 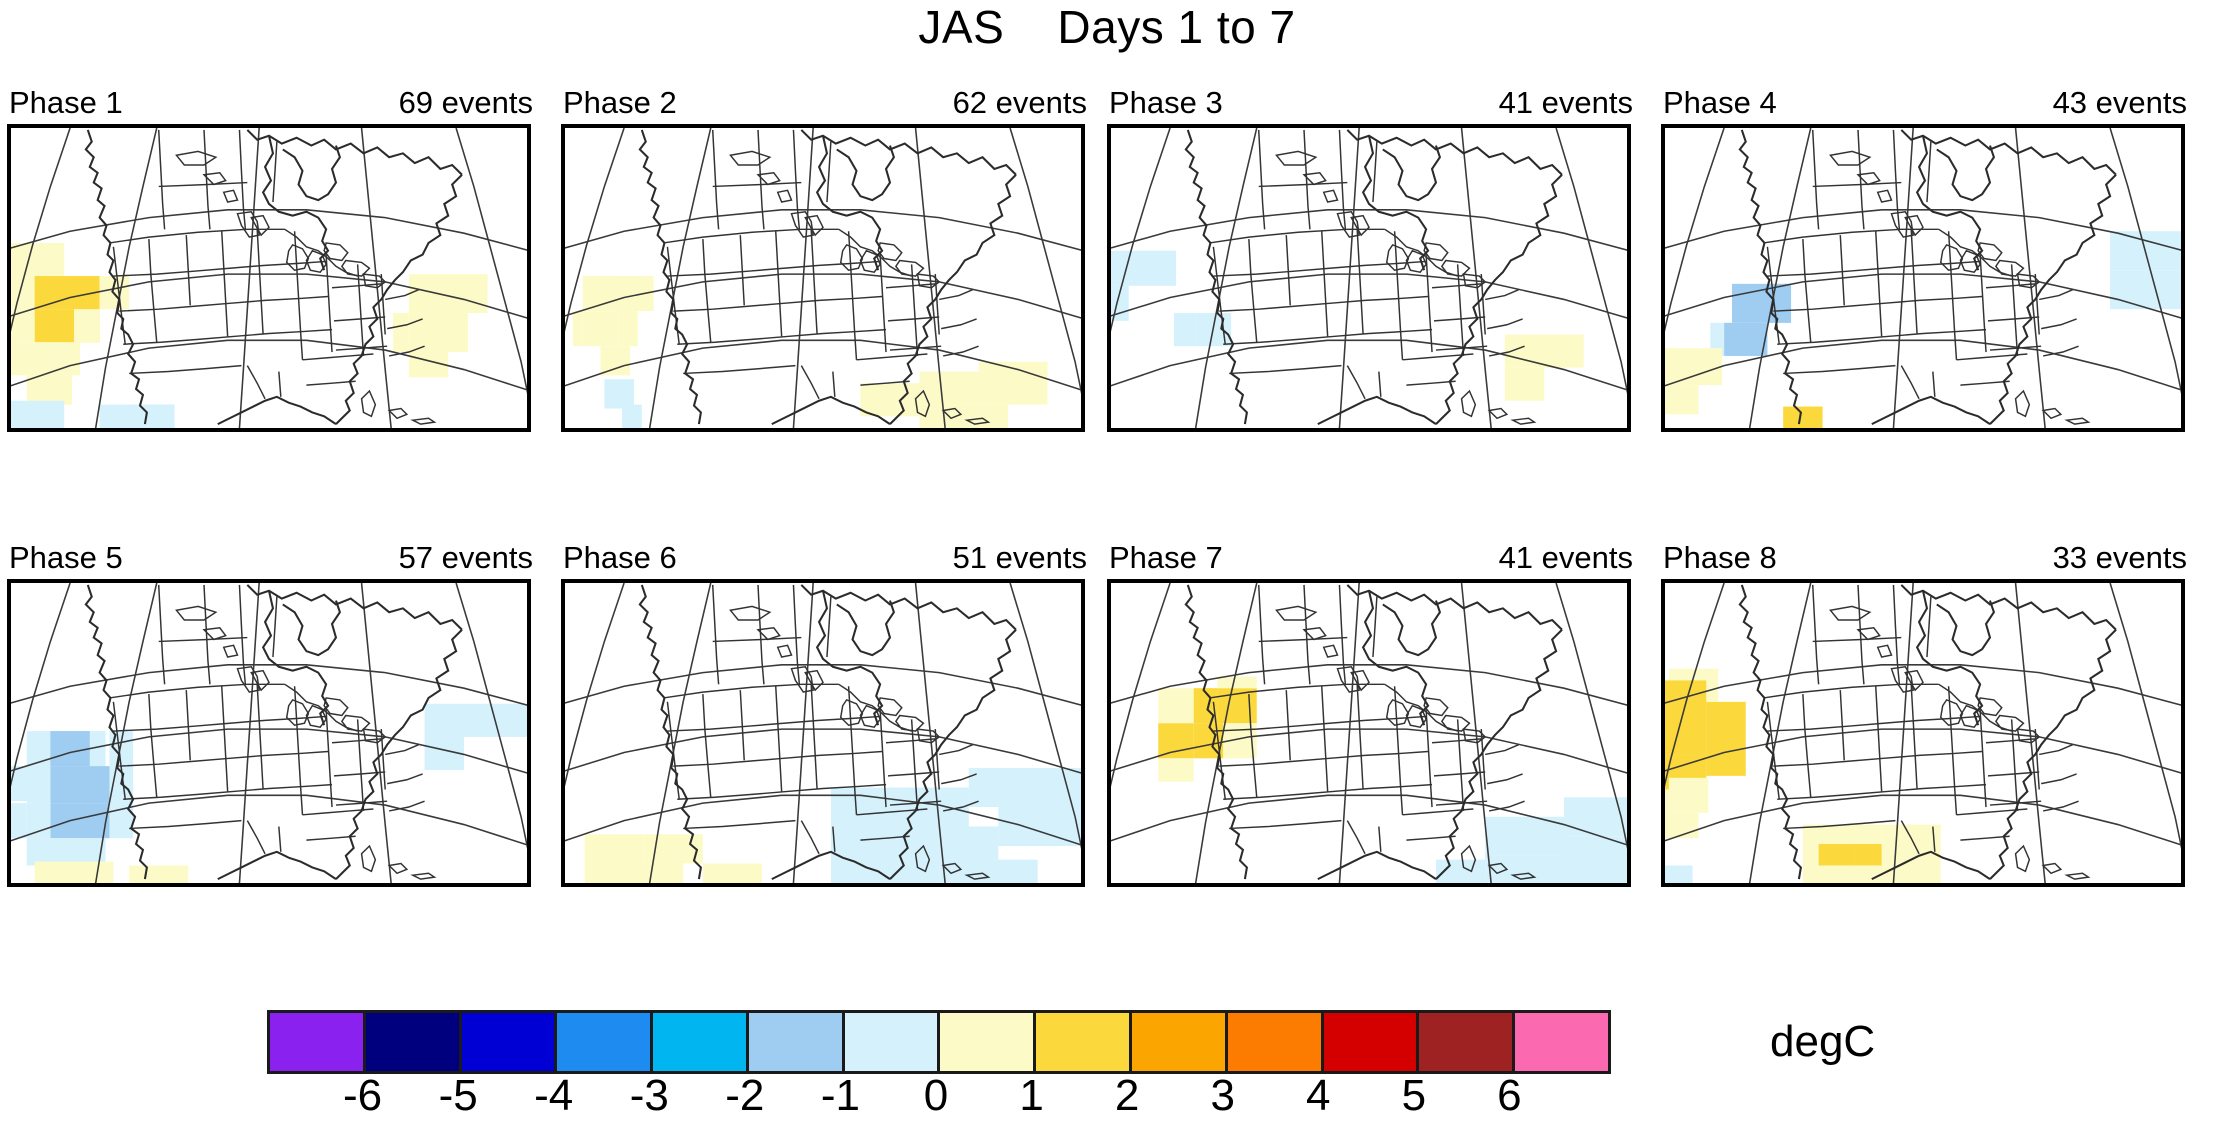 What do you see at coordinates (554, 1095) in the screenshot?
I see `colorbar-tick: -4` at bounding box center [554, 1095].